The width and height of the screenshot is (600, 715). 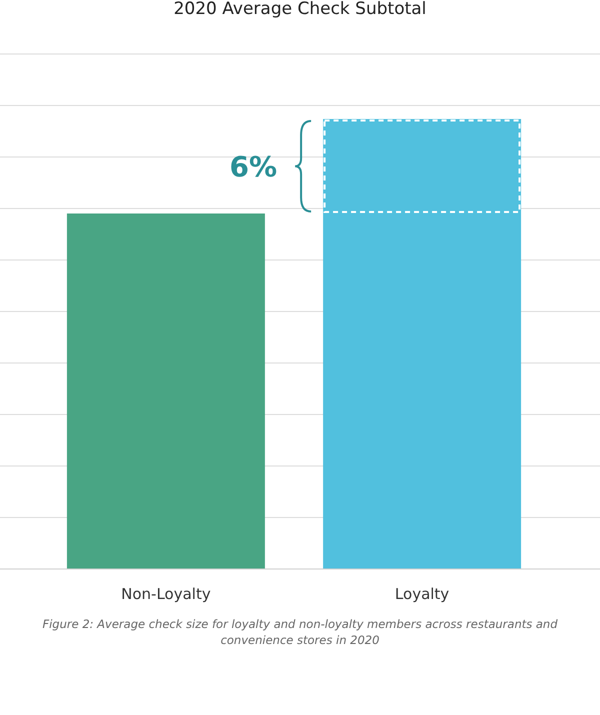 What do you see at coordinates (300, 9) in the screenshot?
I see `chart-title: 2020 Average Check Subtotal` at bounding box center [300, 9].